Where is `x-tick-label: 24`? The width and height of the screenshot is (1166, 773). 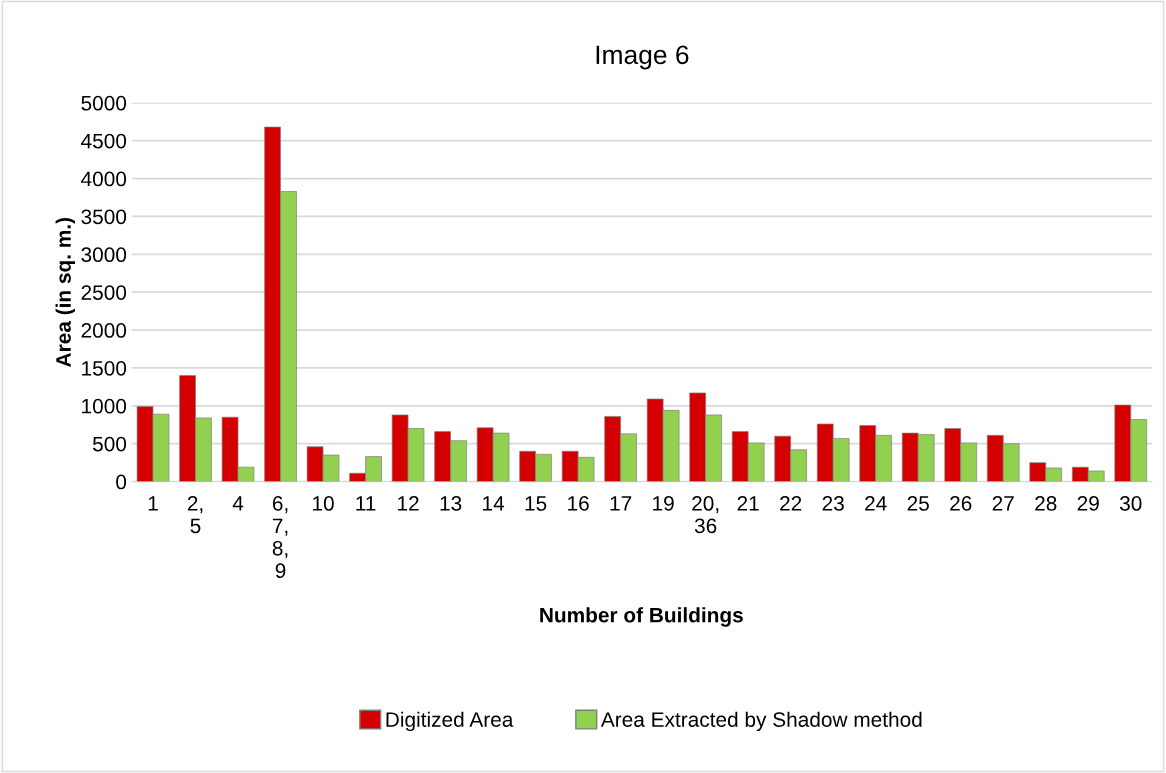 x-tick-label: 24 is located at coordinates (876, 503).